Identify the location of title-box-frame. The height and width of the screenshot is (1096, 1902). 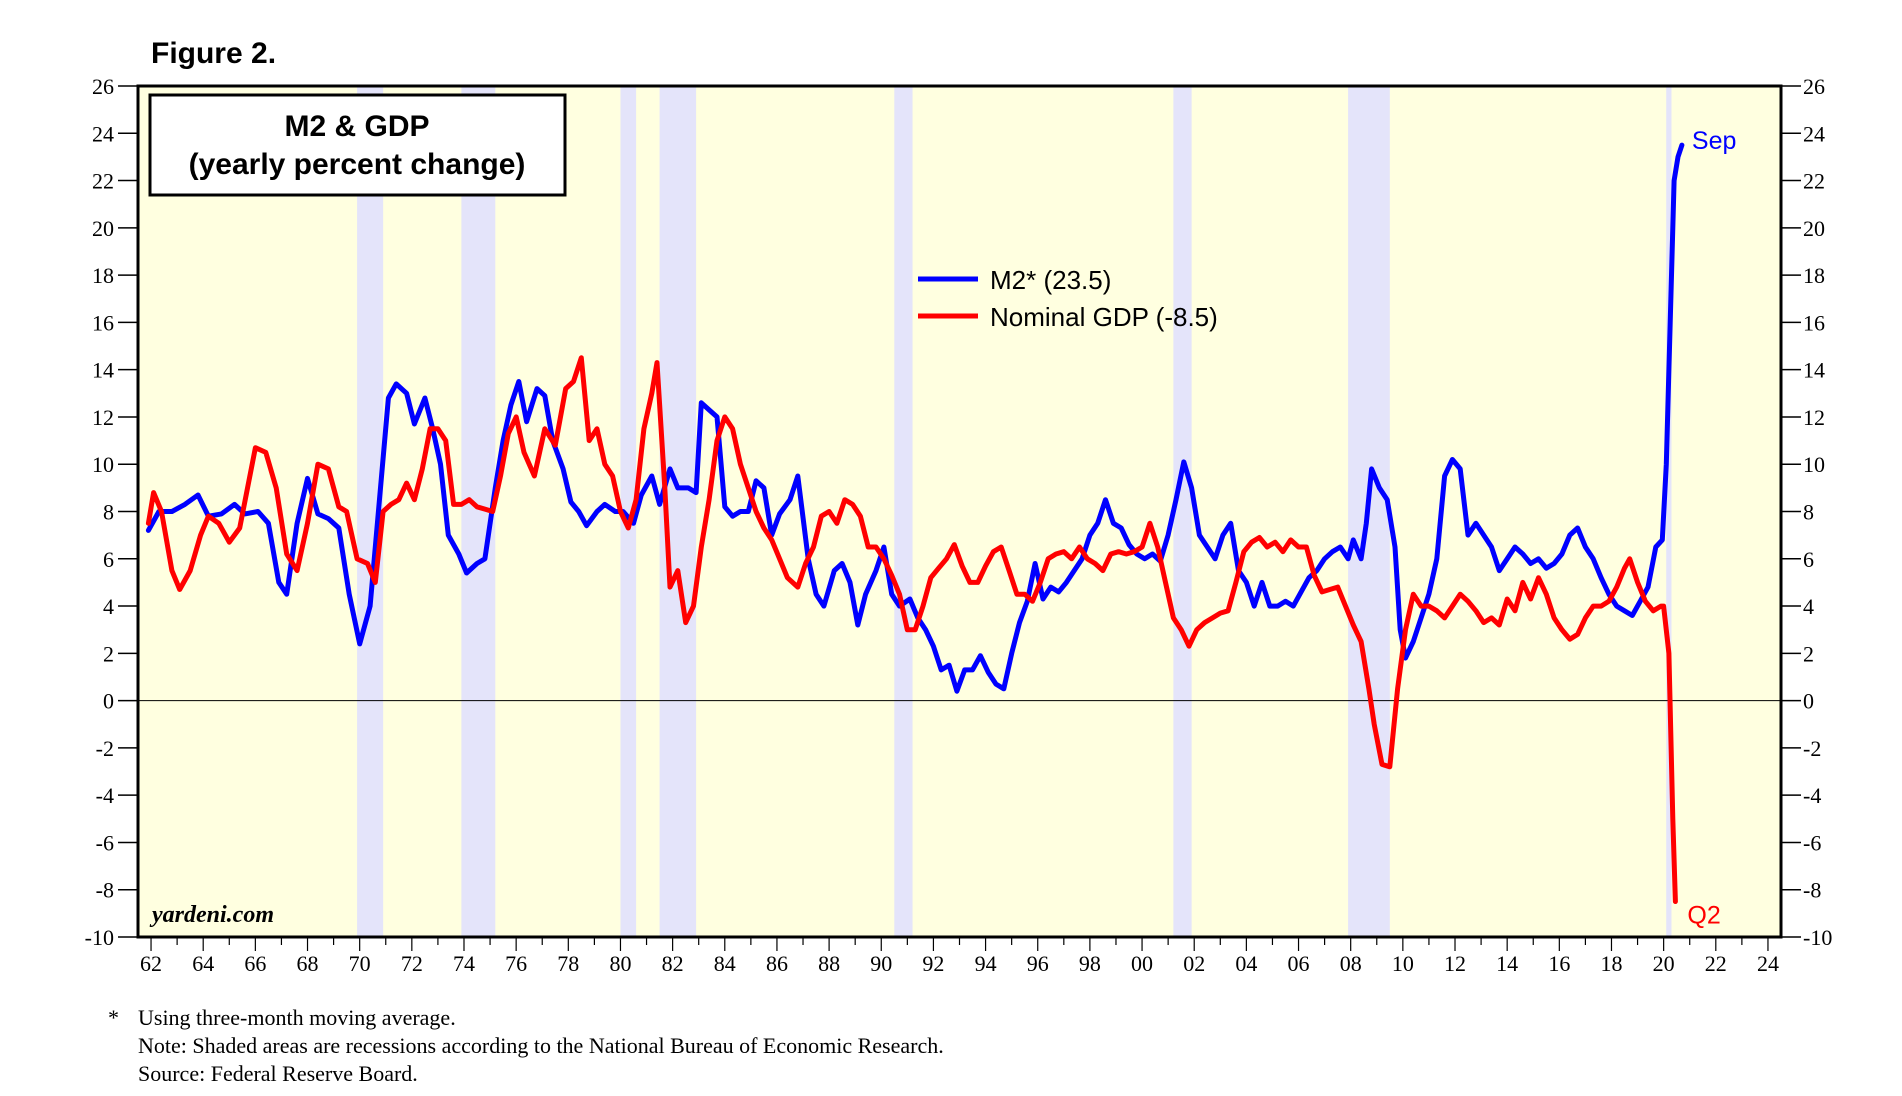
(357, 145).